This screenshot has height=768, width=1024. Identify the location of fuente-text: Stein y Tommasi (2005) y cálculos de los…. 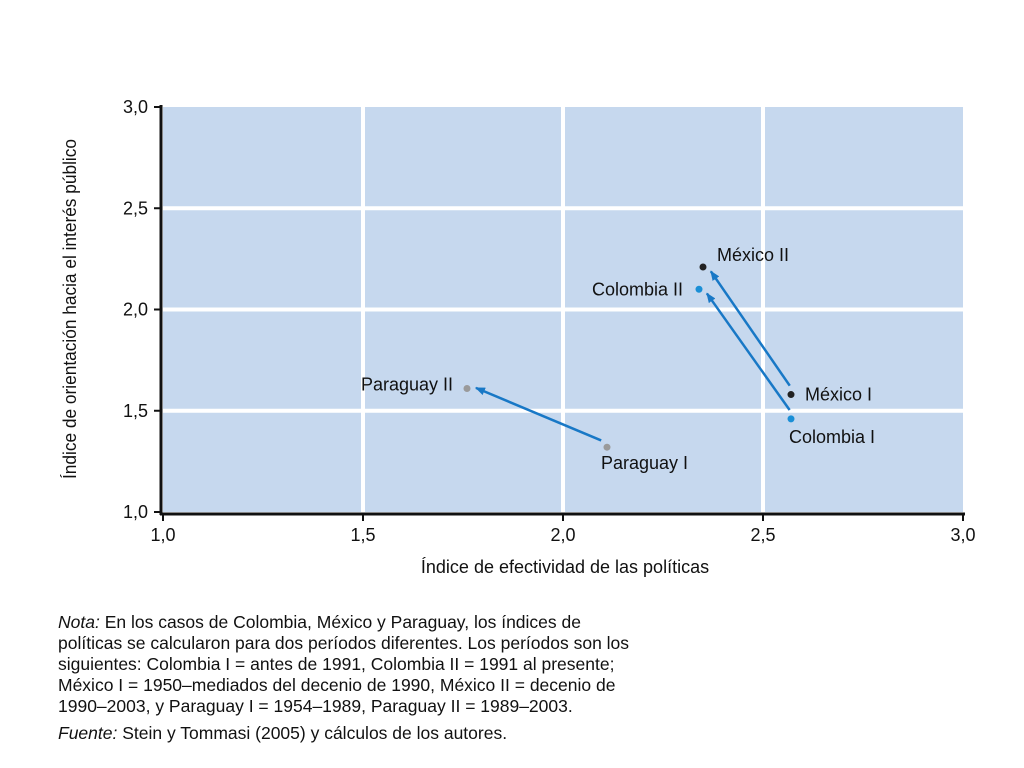
(312, 733).